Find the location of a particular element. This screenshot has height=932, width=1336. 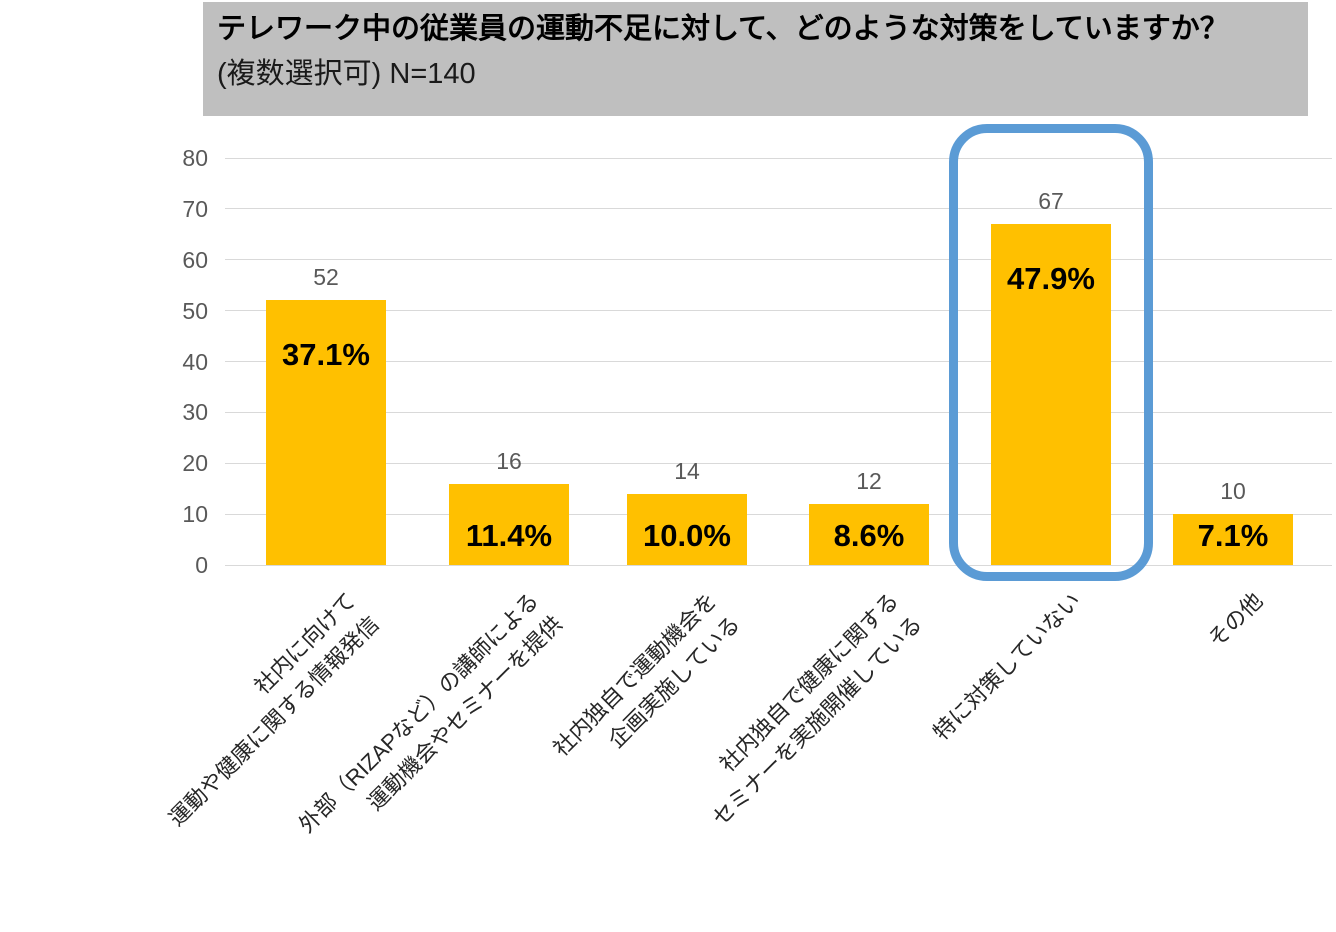

bar-percent-label: 11.4% is located at coordinates (509, 535).